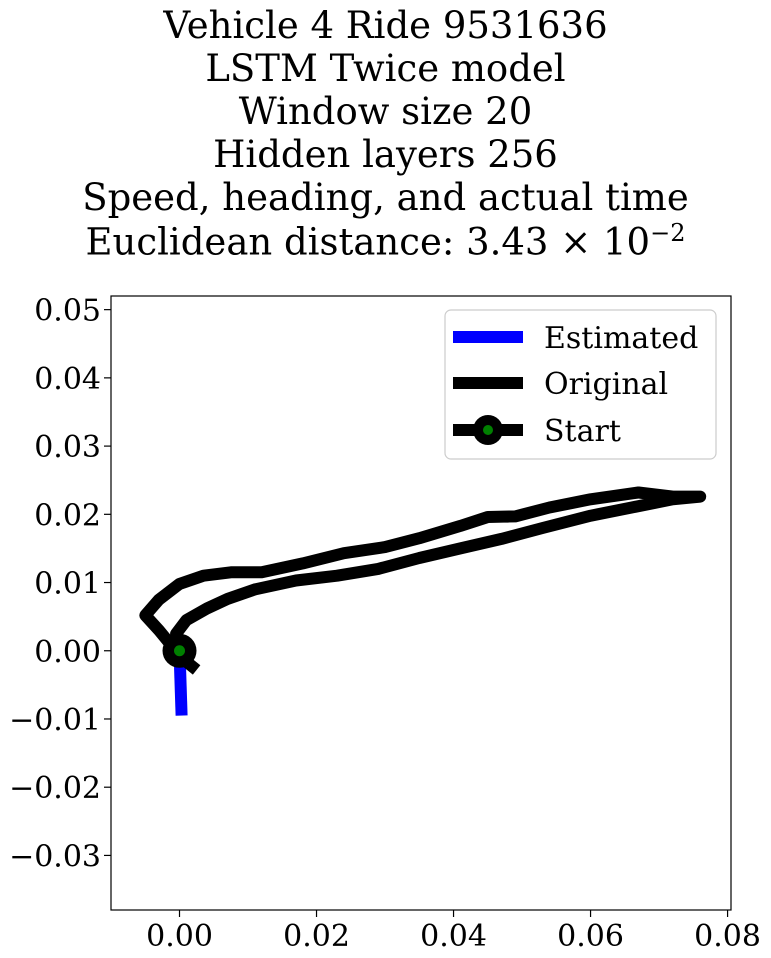  What do you see at coordinates (180, 651) in the screenshot?
I see `start-marker-dot` at bounding box center [180, 651].